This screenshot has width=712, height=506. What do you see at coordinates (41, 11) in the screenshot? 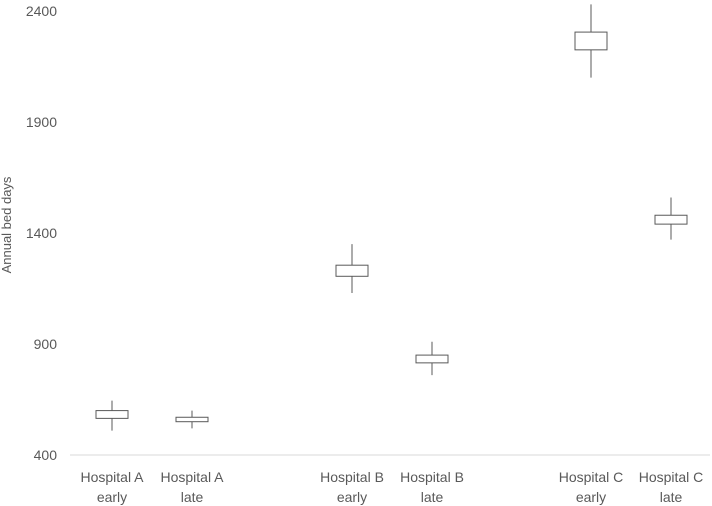
I see `y-tick-label: 2400` at bounding box center [41, 11].